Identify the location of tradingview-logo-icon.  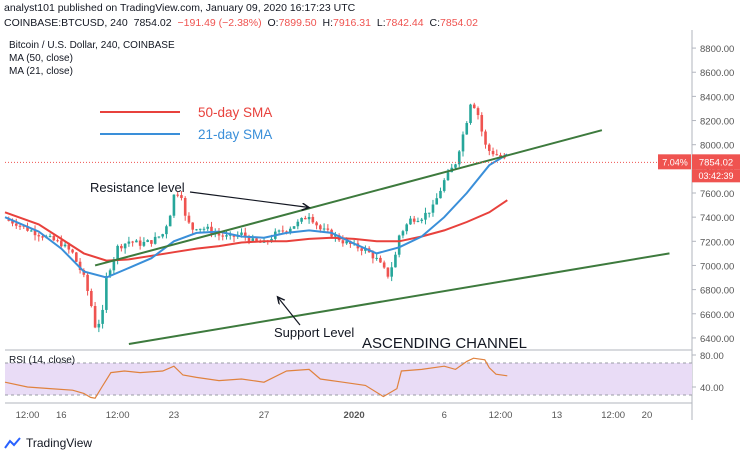
(12, 443).